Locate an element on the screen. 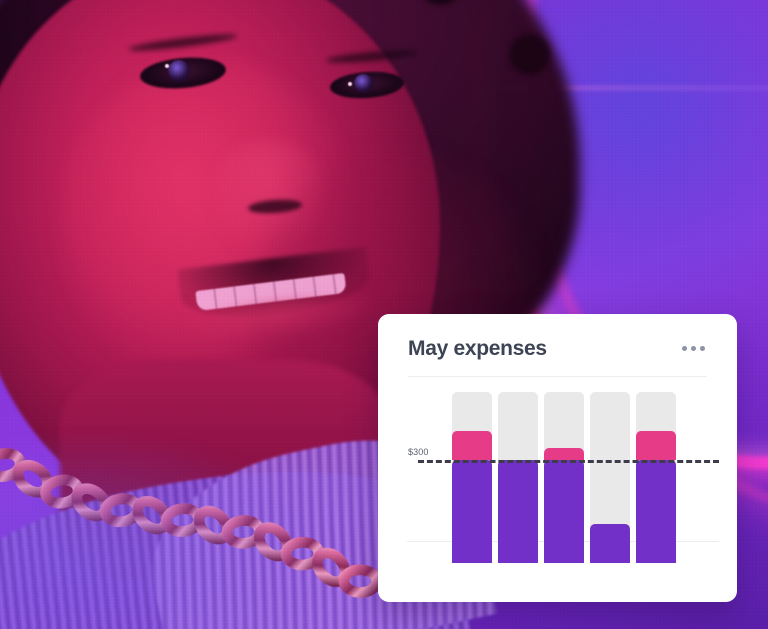  iris-left is located at coordinates (179, 71).